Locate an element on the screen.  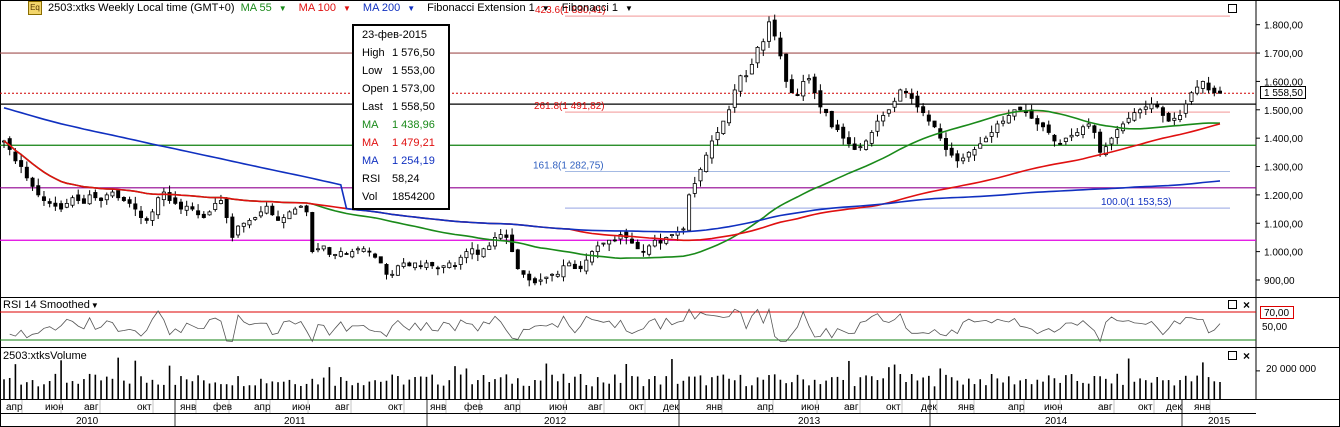
tooltip-row-value: 1 479,21 is located at coordinates (413, 143).